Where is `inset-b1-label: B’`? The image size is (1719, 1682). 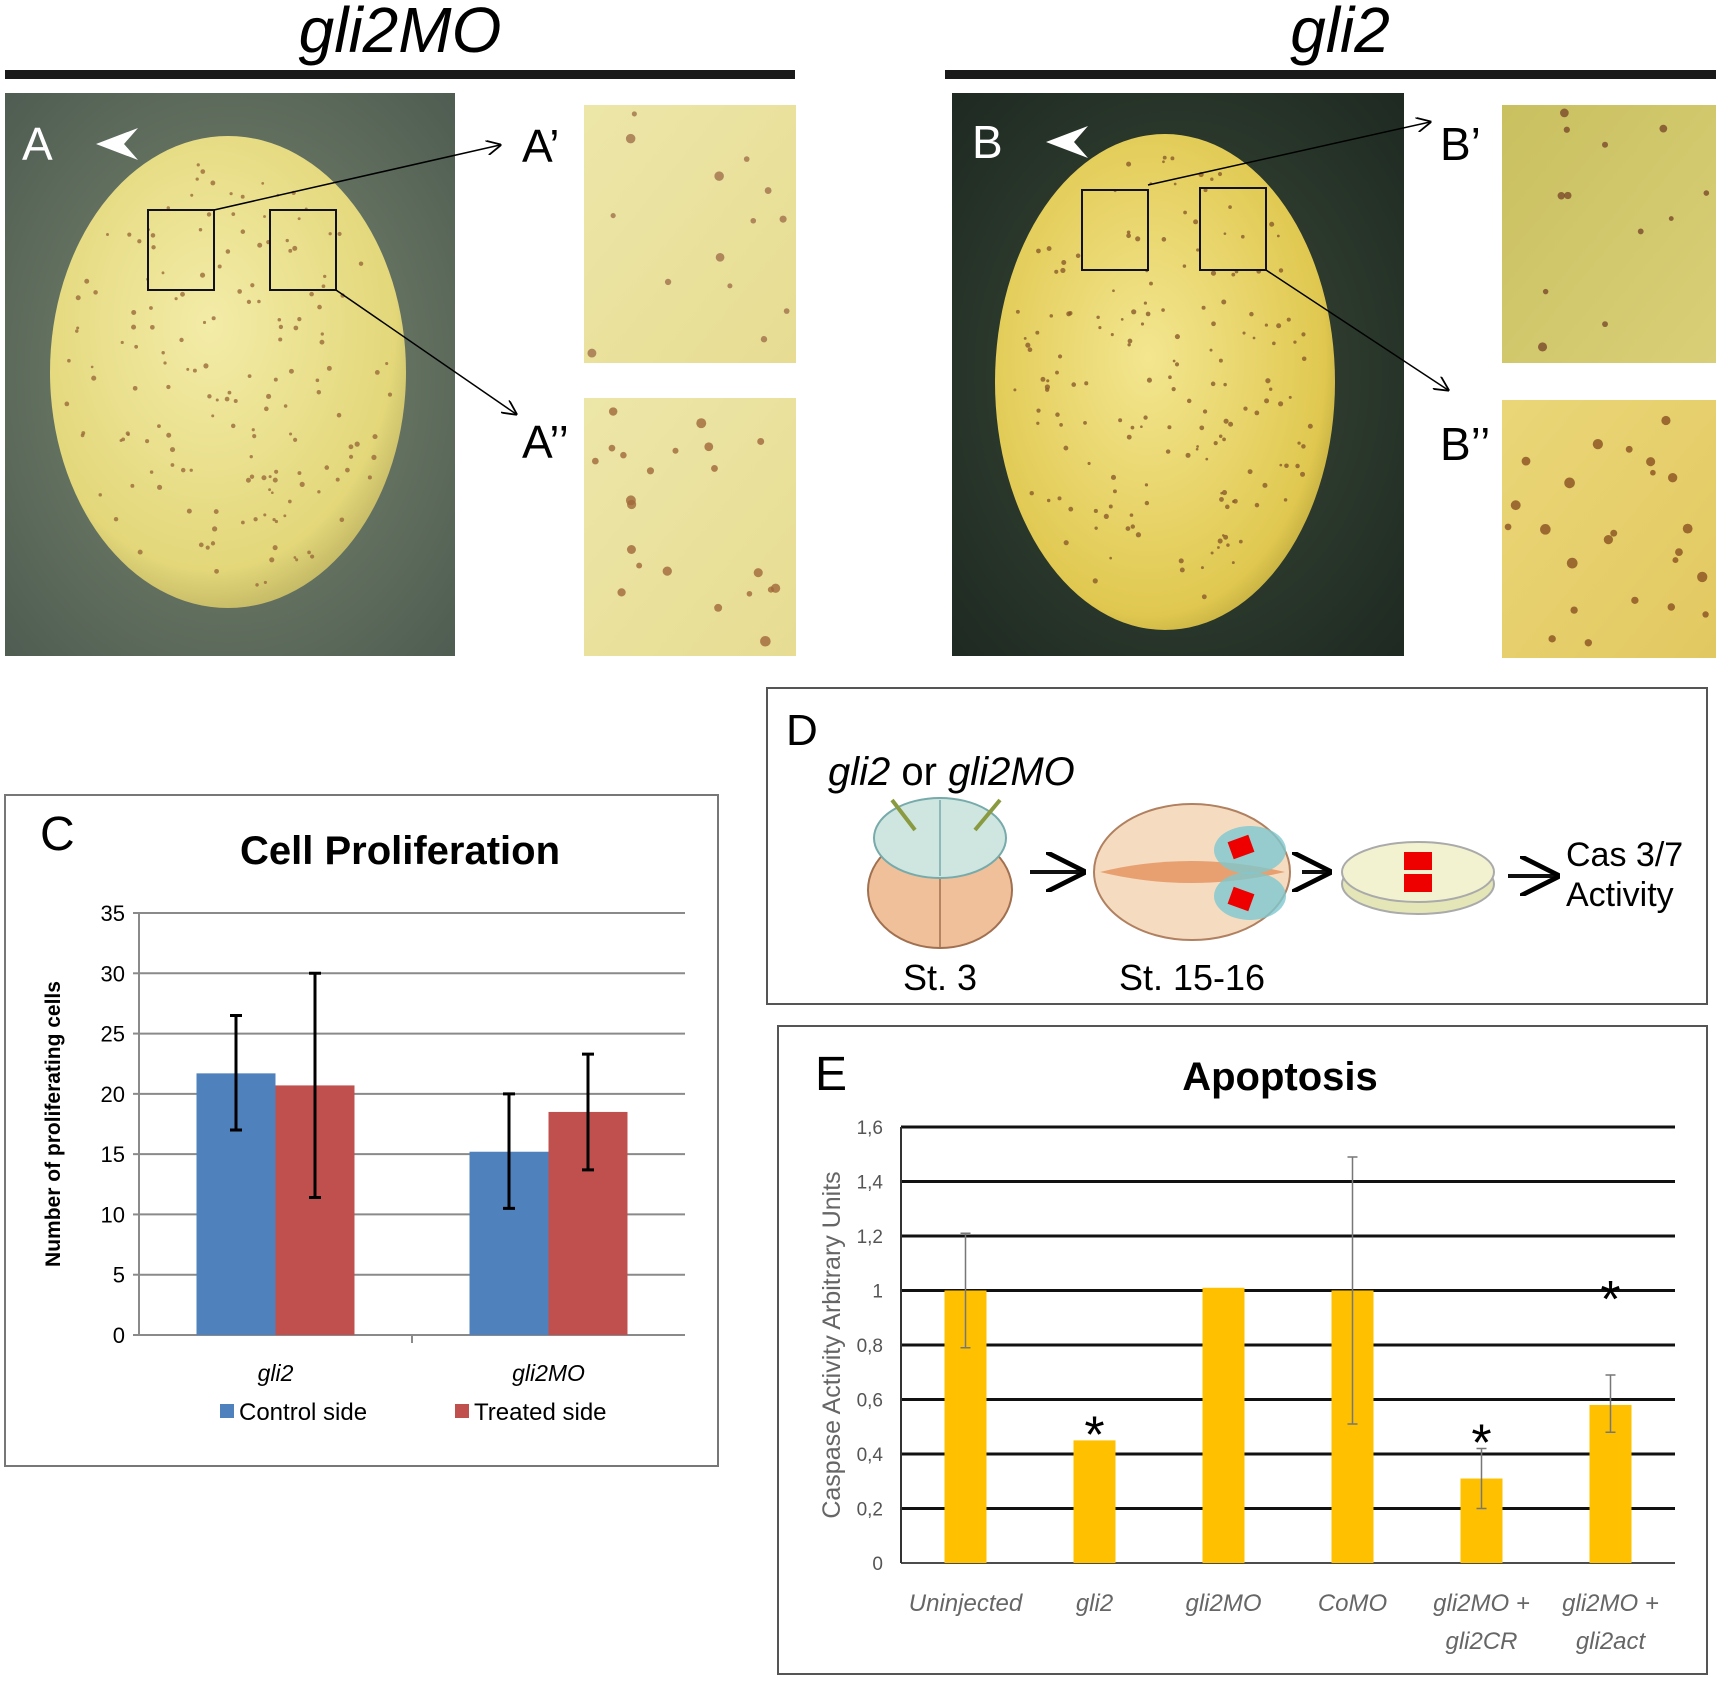 inset-b1-label: B’ is located at coordinates (1460, 144).